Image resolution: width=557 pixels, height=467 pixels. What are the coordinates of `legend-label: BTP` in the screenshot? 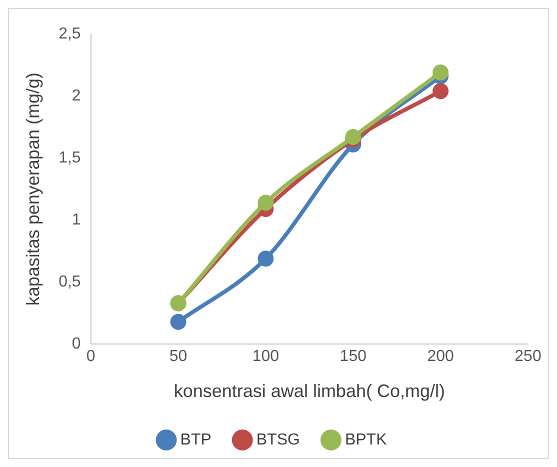 It's located at (196, 439).